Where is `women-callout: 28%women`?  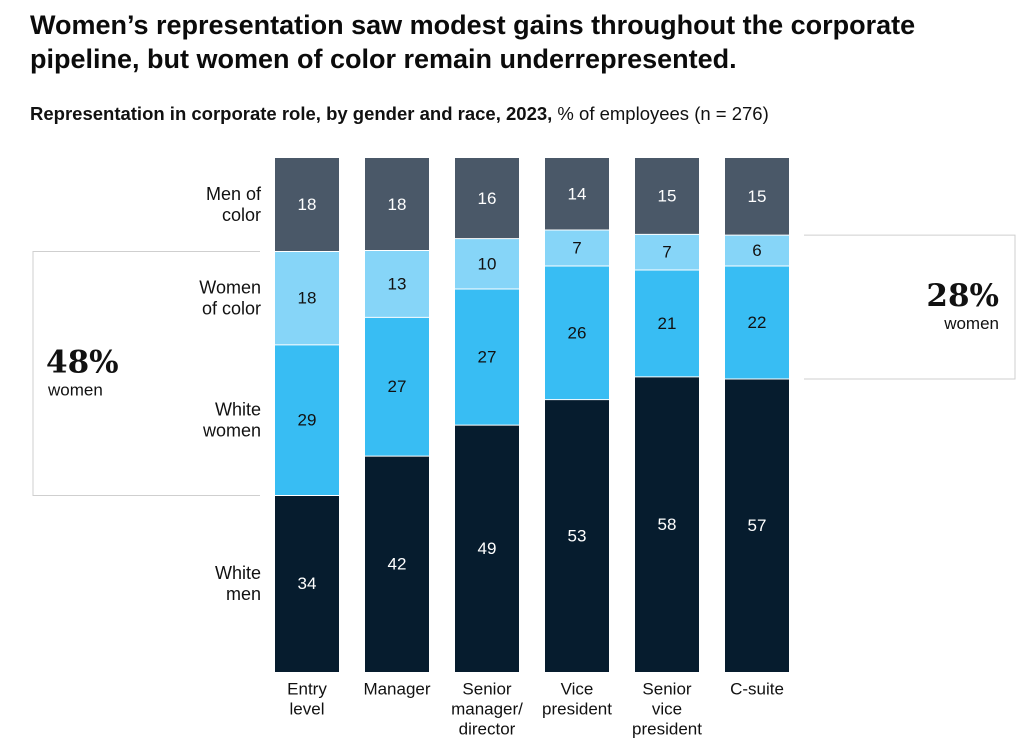
women-callout: 28%women is located at coordinates (910, 307).